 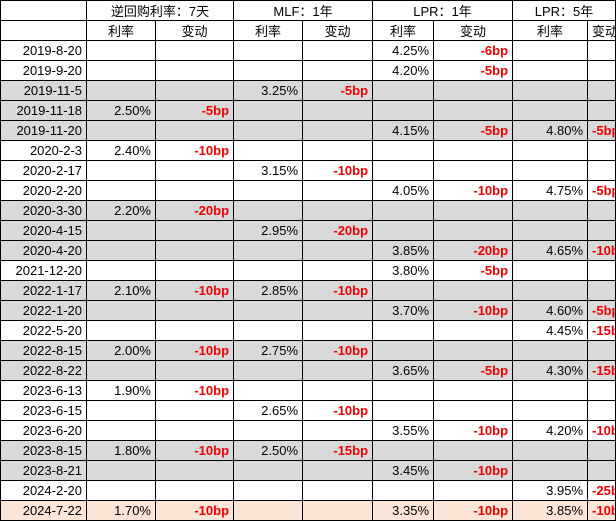 What do you see at coordinates (268, 90) in the screenshot?
I see `mlf-rate-cell: 3.25%` at bounding box center [268, 90].